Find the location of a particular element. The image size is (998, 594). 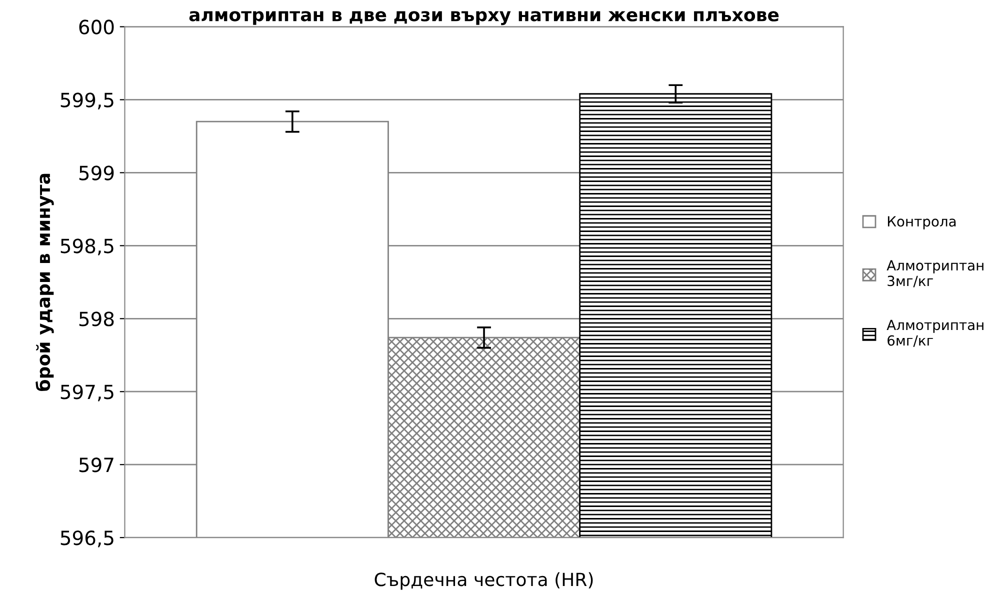

y-tick-label: 597 is located at coordinates (96, 465).